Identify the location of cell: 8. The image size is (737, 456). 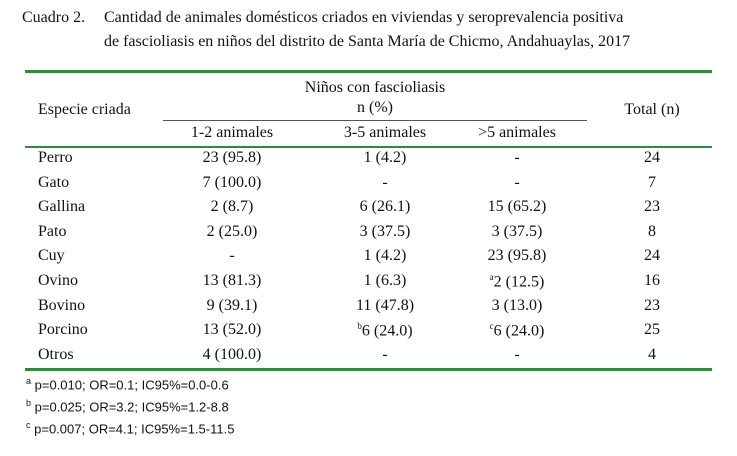
(652, 231).